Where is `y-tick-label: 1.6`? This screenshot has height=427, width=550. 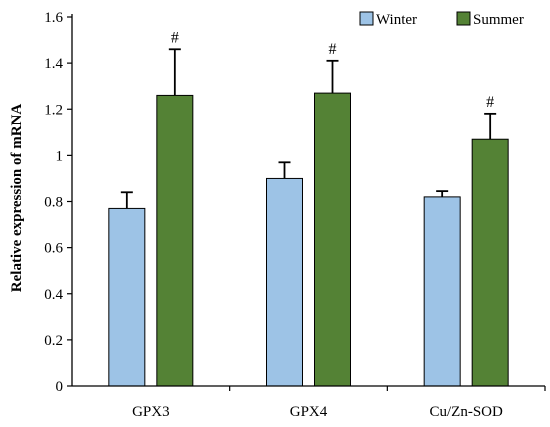 y-tick-label: 1.6 is located at coordinates (53, 18).